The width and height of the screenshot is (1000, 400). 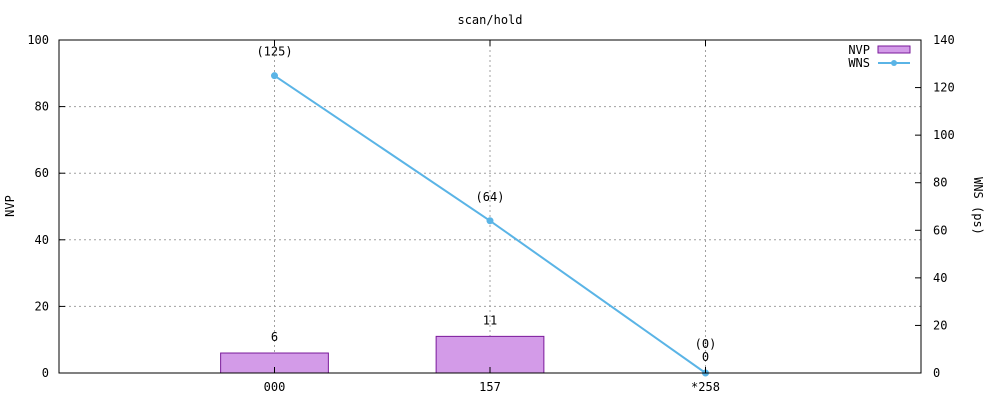 I want to click on bar-nvp, so click(x=490, y=354).